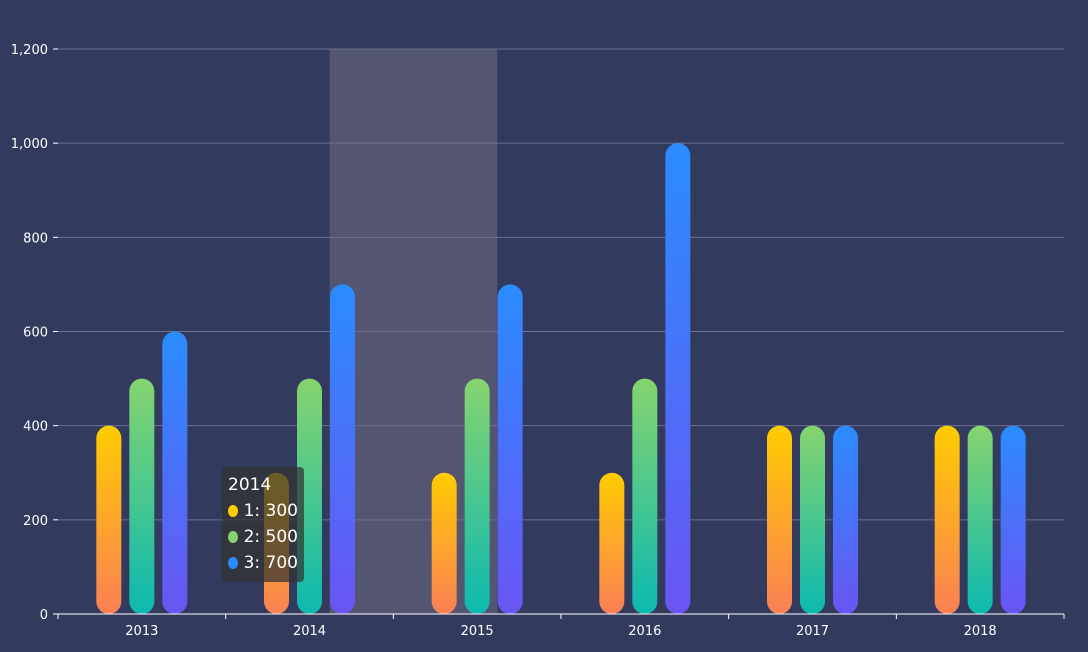 The height and width of the screenshot is (652, 1088). Describe the element at coordinates (233, 563) in the screenshot. I see `series-3-dot-icon` at that location.